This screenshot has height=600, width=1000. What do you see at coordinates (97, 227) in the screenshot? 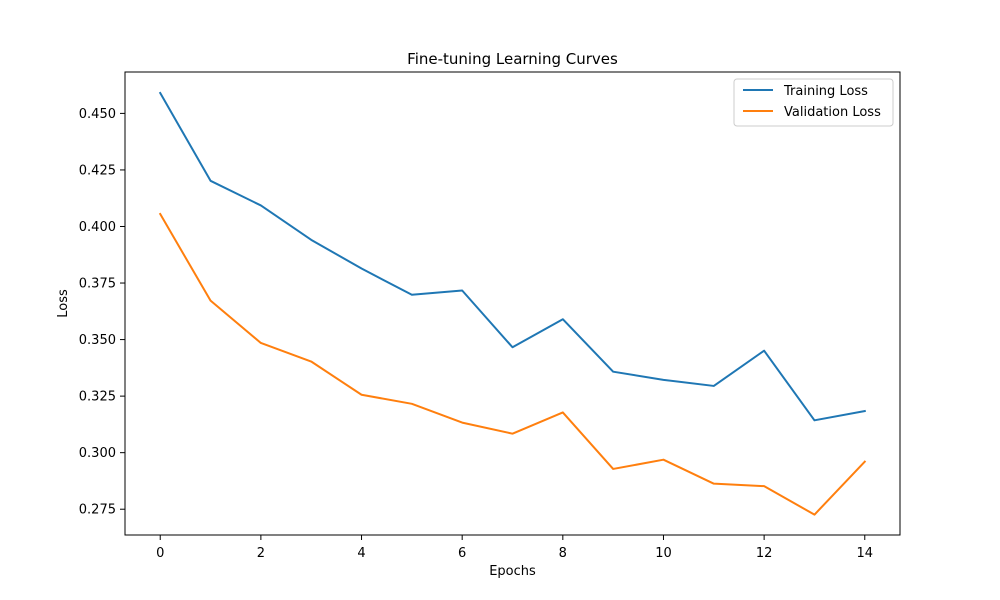
I see `y-tick-label: 0.400` at bounding box center [97, 227].